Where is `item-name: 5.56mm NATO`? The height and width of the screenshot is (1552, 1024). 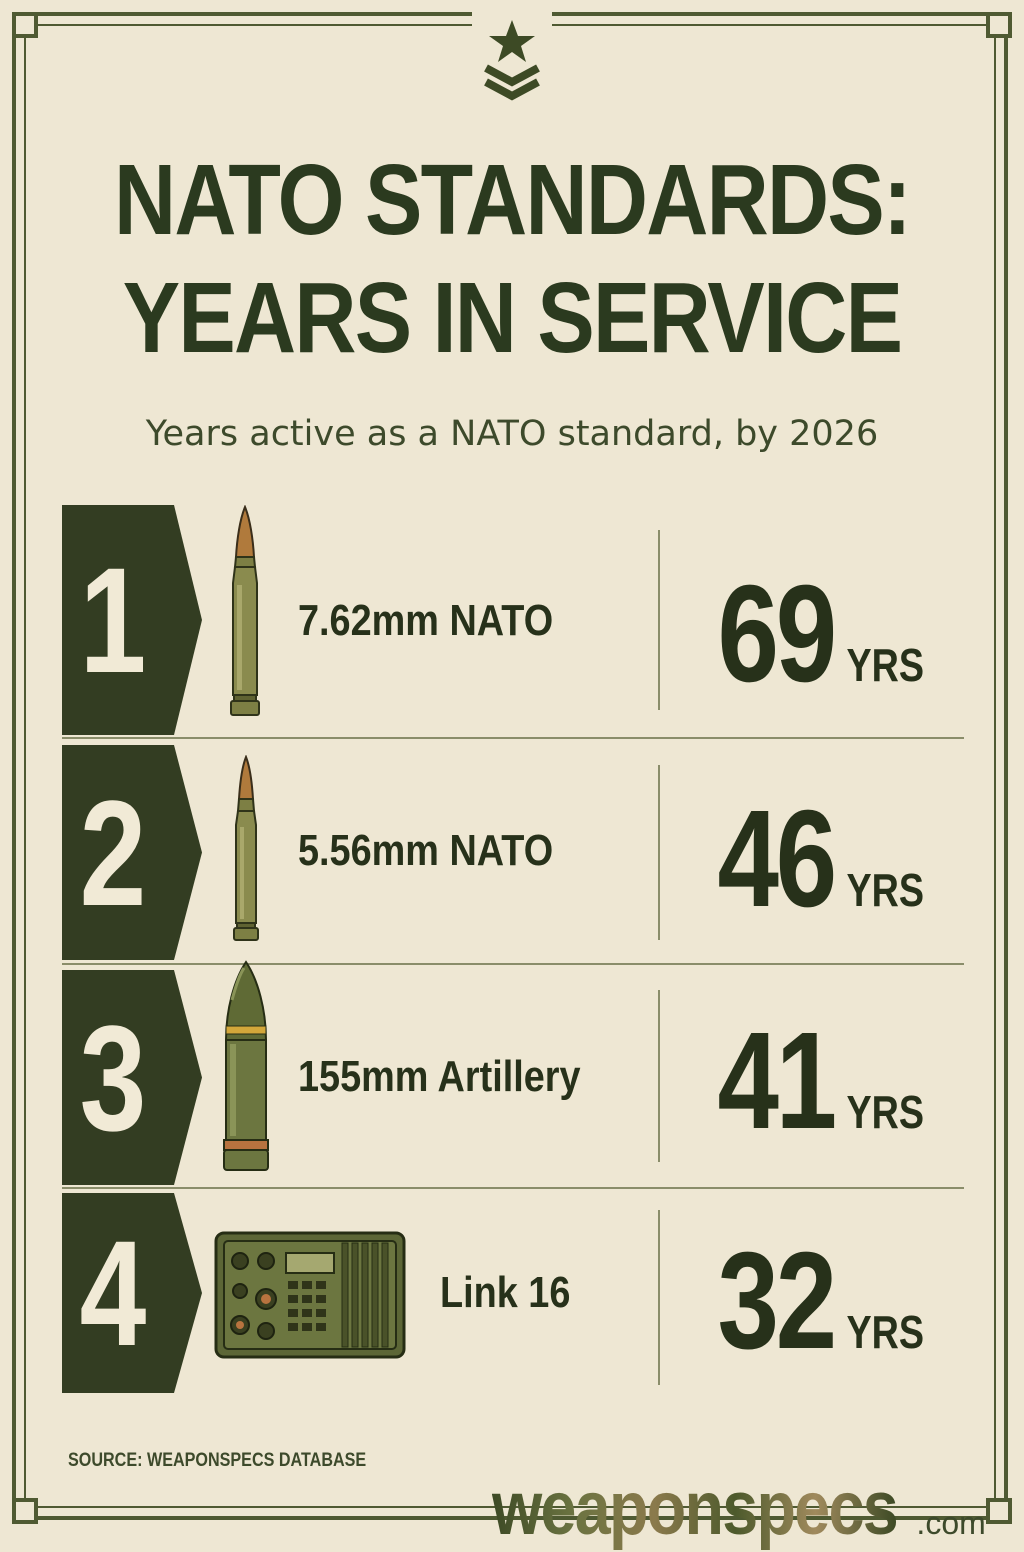
item-name: 5.56mm NATO is located at coordinates (426, 850).